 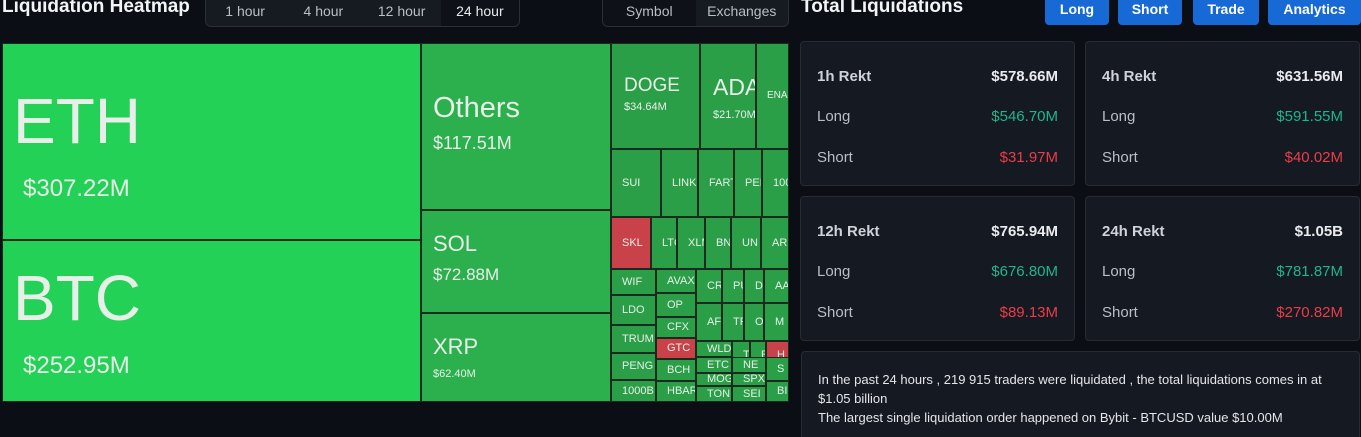 What do you see at coordinates (681, 280) in the screenshot?
I see `tile-symbol: AVAX` at bounding box center [681, 280].